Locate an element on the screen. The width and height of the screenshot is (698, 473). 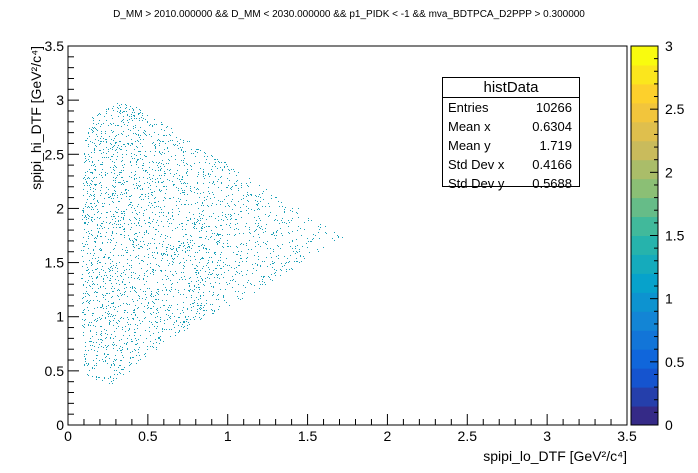
y-tick-label: 2 is located at coordinates (60, 208).